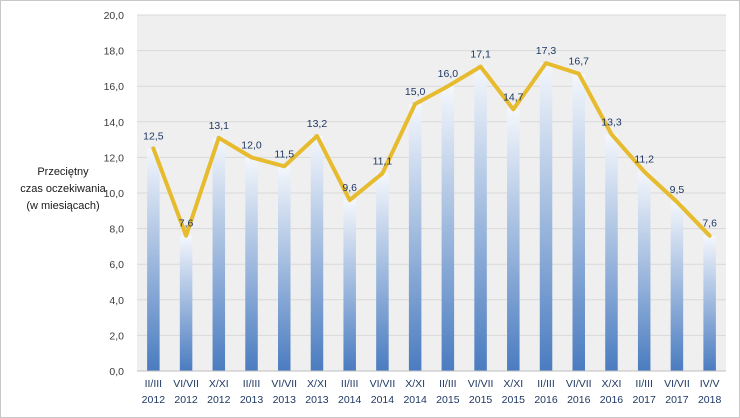 The image size is (740, 418). What do you see at coordinates (317, 124) in the screenshot?
I see `data-label: 13,2` at bounding box center [317, 124].